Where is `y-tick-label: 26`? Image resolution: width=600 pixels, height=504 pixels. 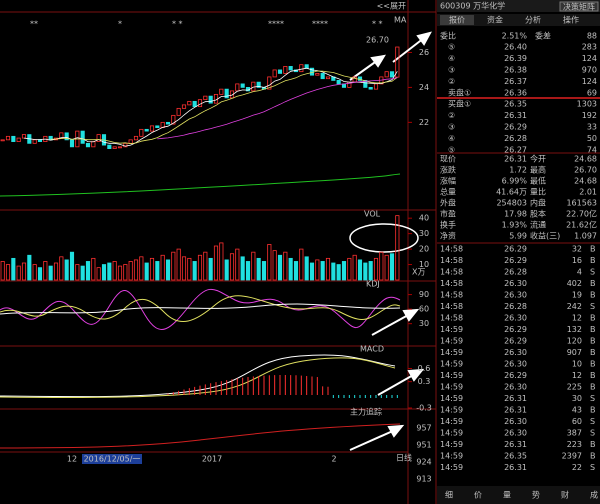
y-tick-label: 26 is located at coordinates (424, 52).